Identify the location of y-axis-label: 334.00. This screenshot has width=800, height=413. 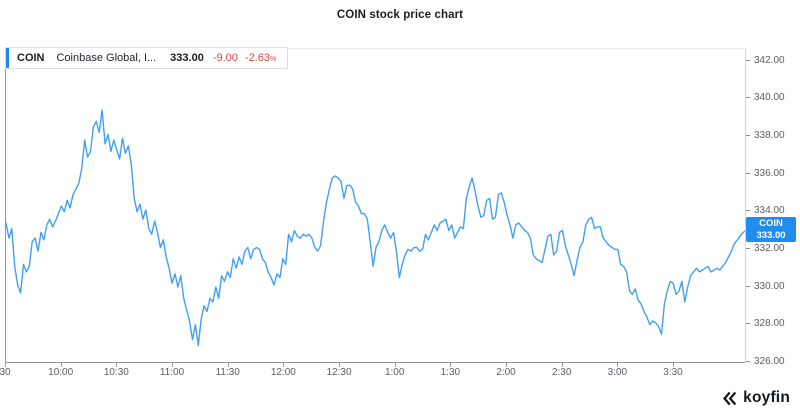
(769, 211).